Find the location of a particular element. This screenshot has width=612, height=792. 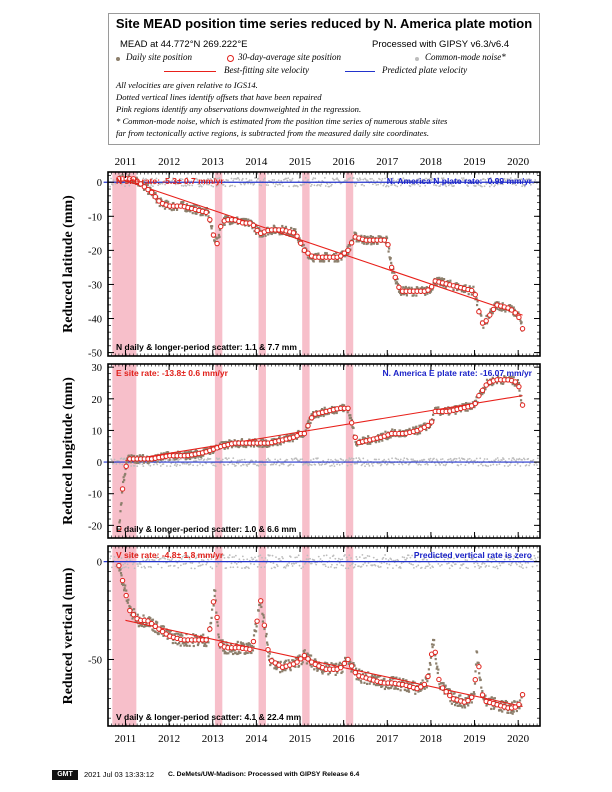

x-tick-label-bottom: 2019 is located at coordinates (475, 739).